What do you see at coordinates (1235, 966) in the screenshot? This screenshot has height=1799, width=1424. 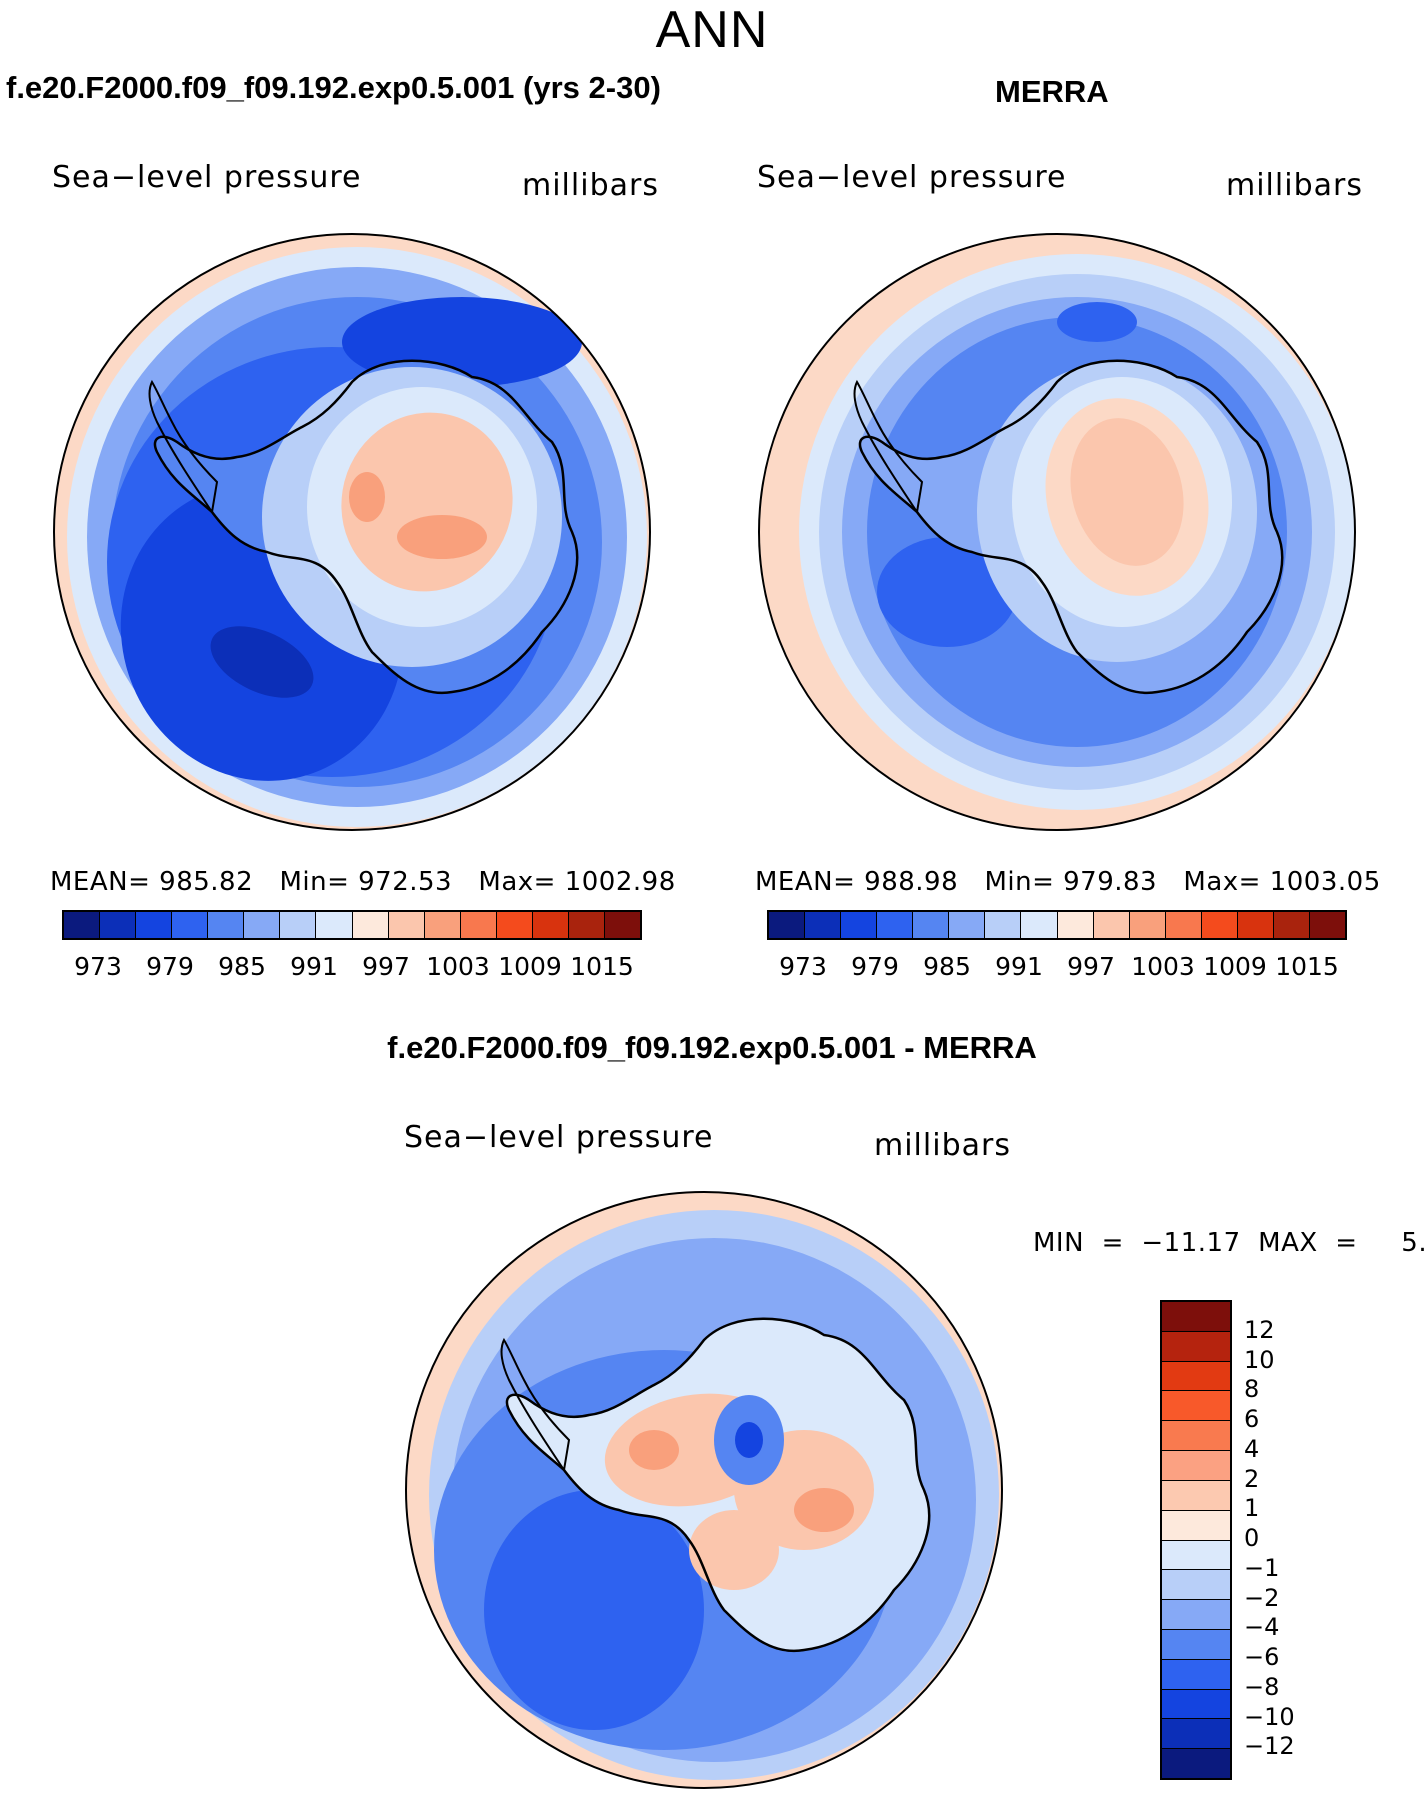 I see `obs-colorbar-tick-label: 1009` at bounding box center [1235, 966].